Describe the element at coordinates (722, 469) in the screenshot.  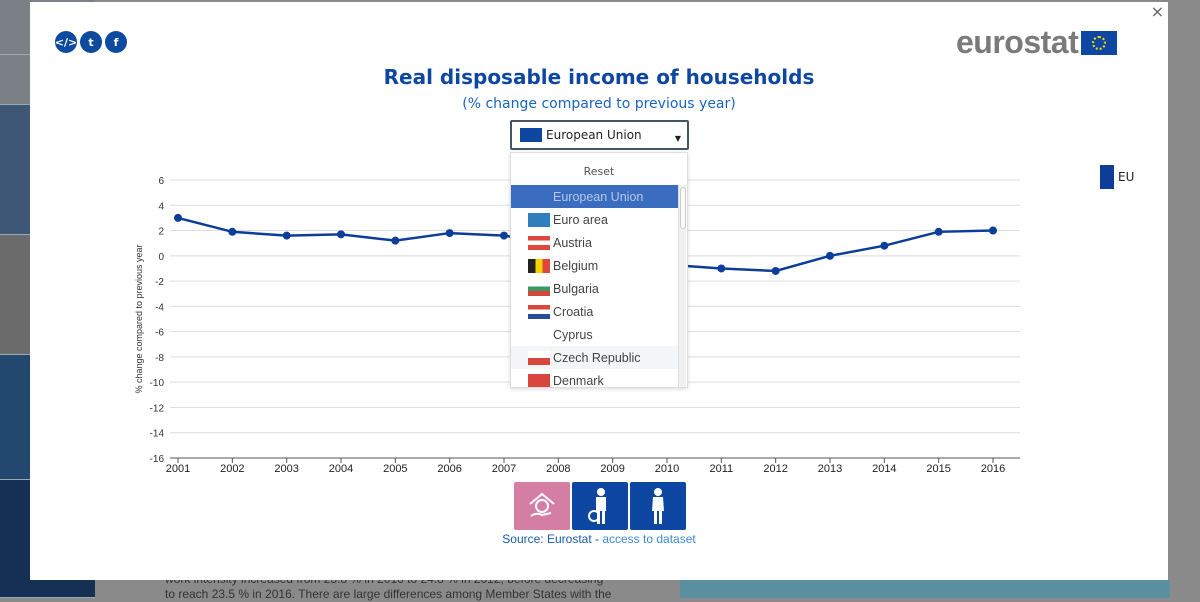
I see `x-tick-label: 2011` at that location.